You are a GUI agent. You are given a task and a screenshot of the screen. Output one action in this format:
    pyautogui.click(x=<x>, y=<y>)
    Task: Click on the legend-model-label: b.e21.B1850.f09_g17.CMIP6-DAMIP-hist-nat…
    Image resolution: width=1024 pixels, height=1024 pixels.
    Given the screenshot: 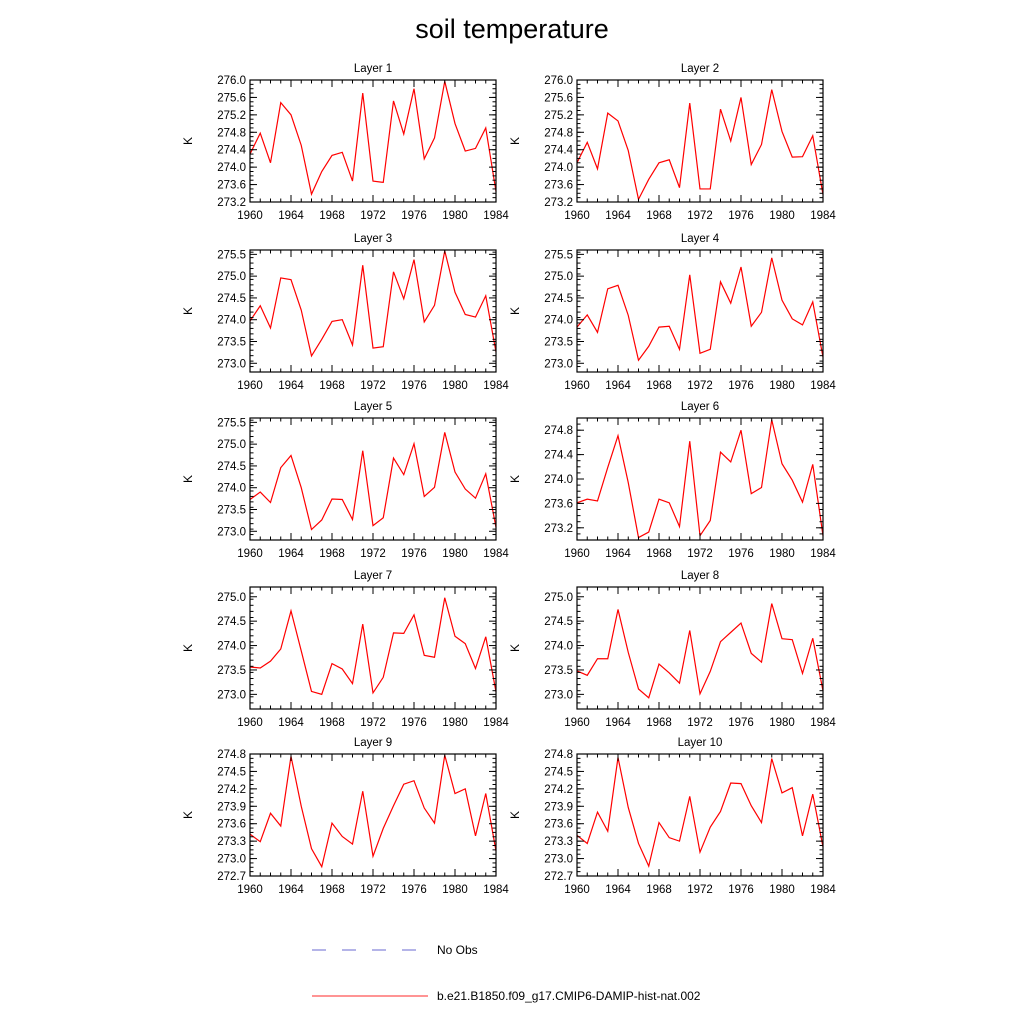 What is the action you would take?
    pyautogui.click(x=569, y=996)
    